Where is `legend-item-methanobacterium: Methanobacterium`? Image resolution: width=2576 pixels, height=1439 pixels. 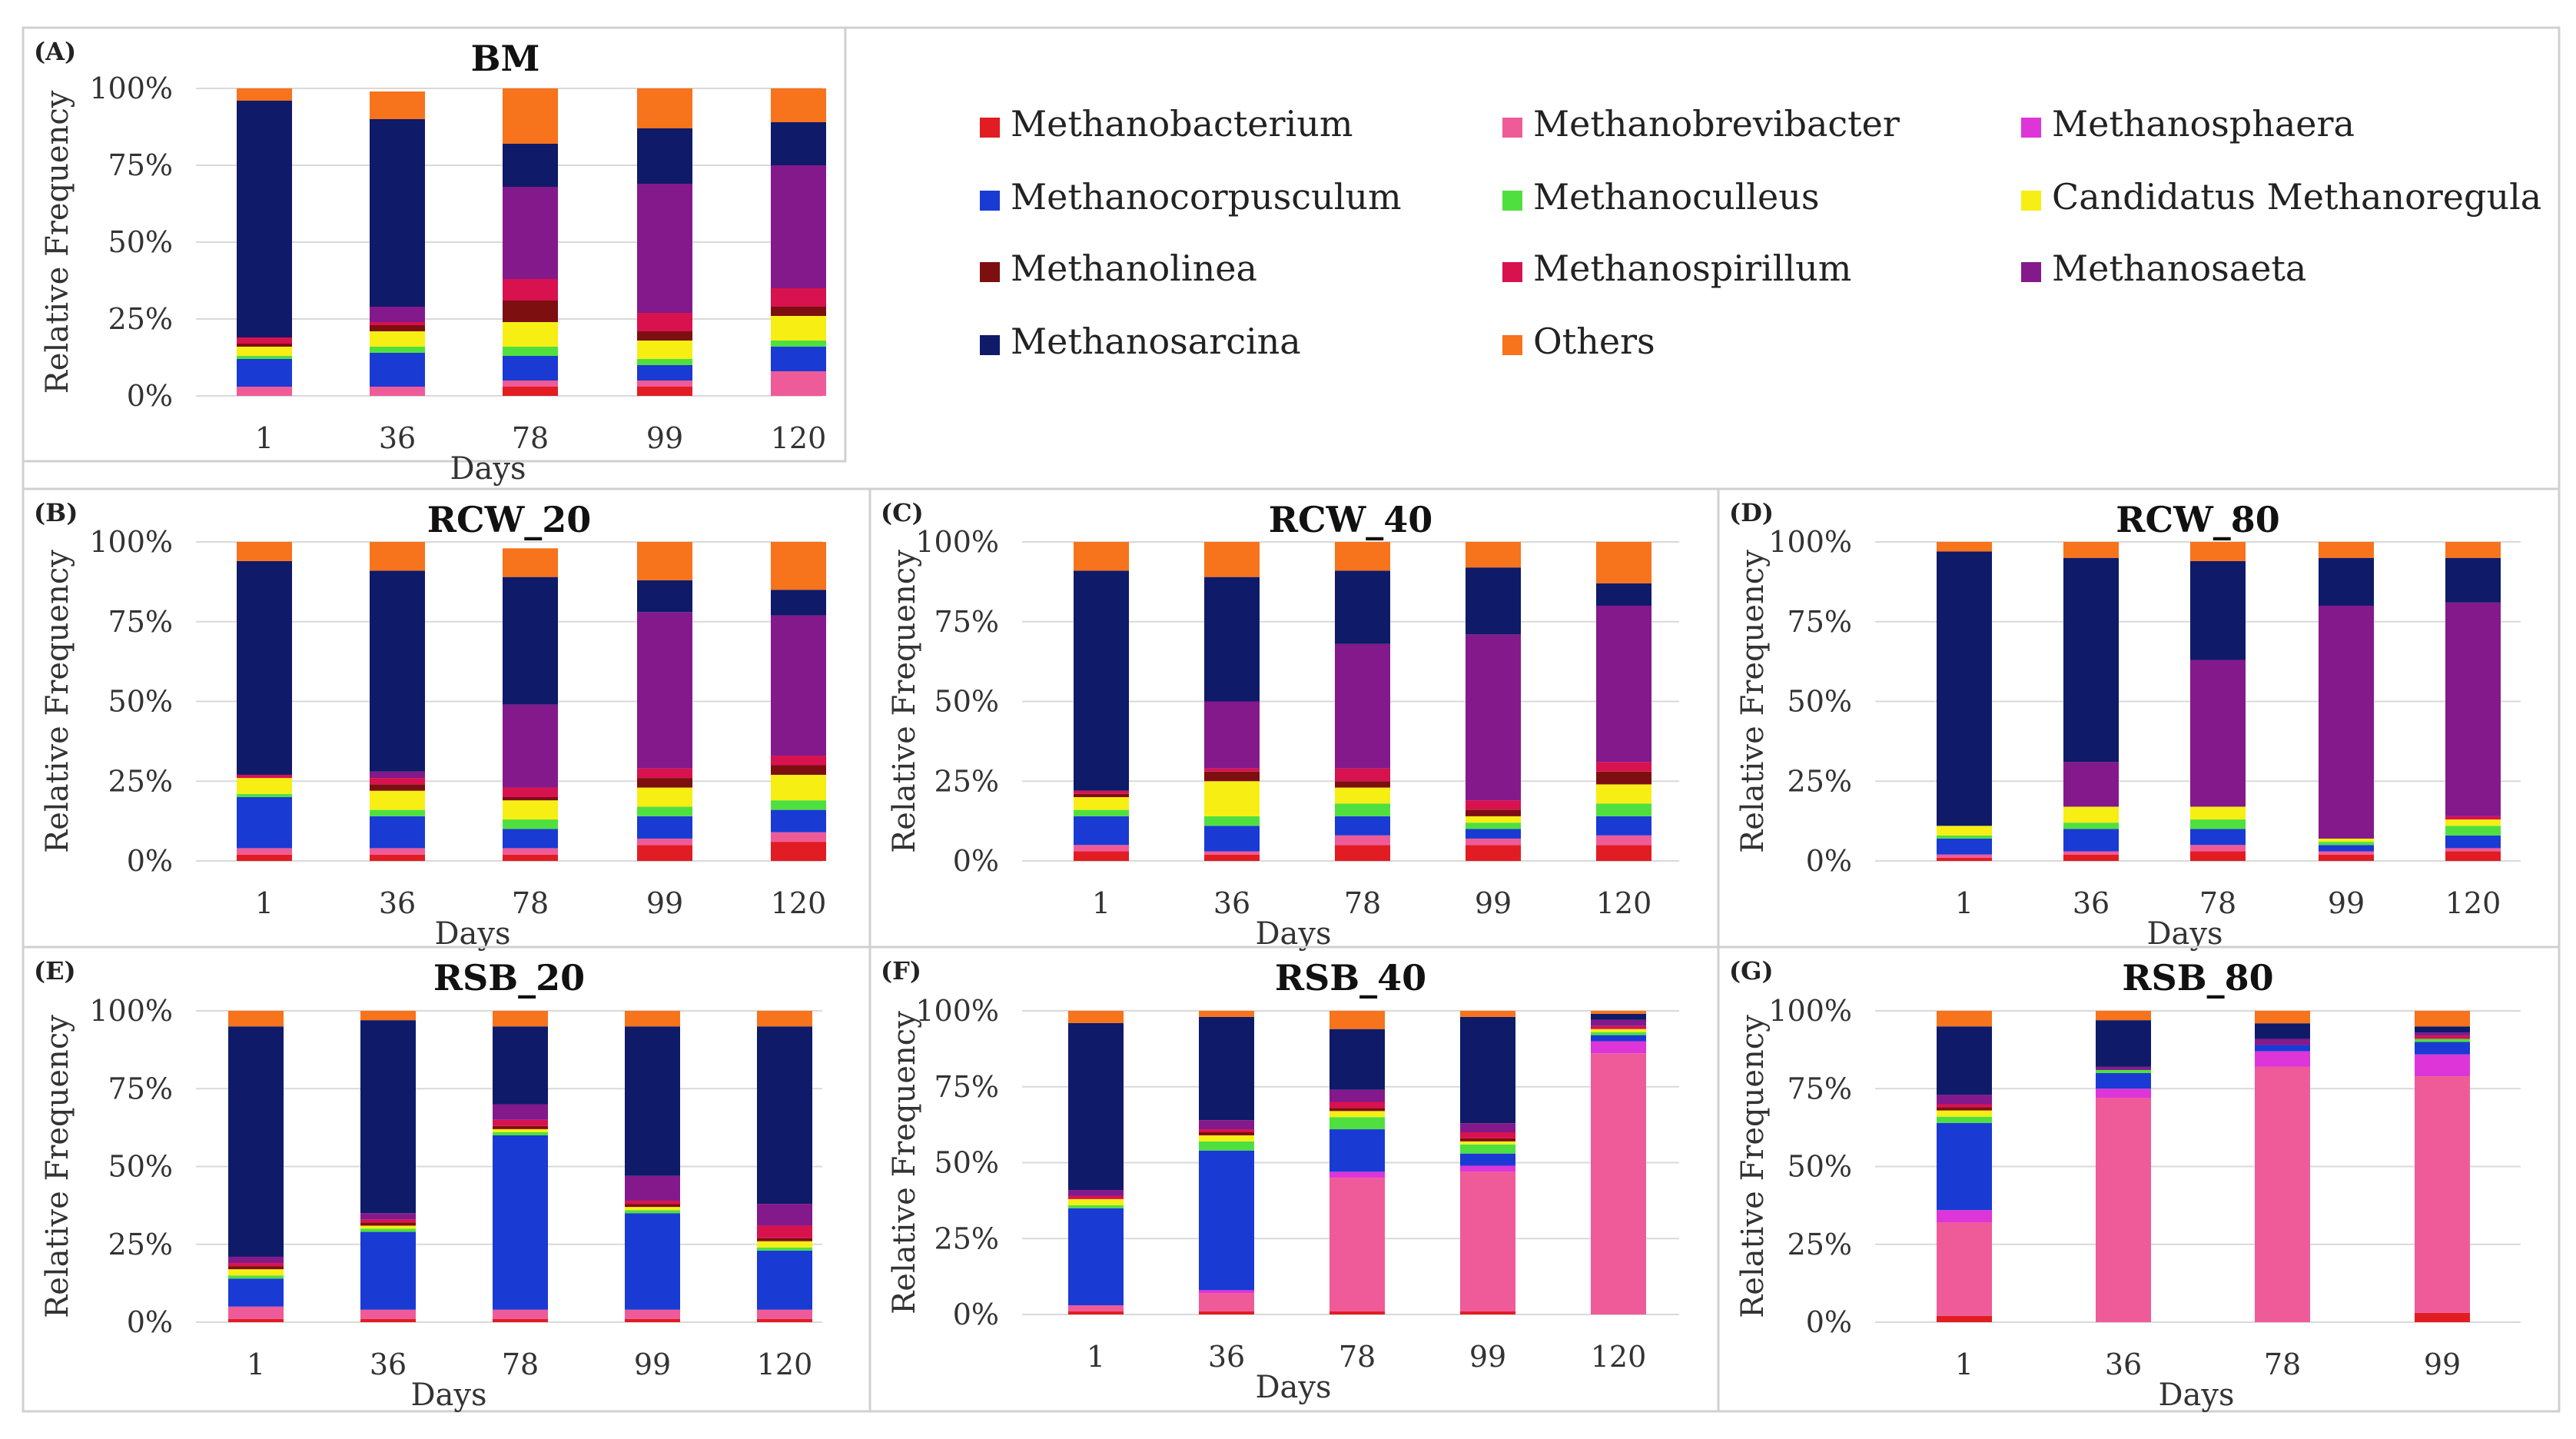
legend-item-methanobacterium: Methanobacterium is located at coordinates (1166, 124).